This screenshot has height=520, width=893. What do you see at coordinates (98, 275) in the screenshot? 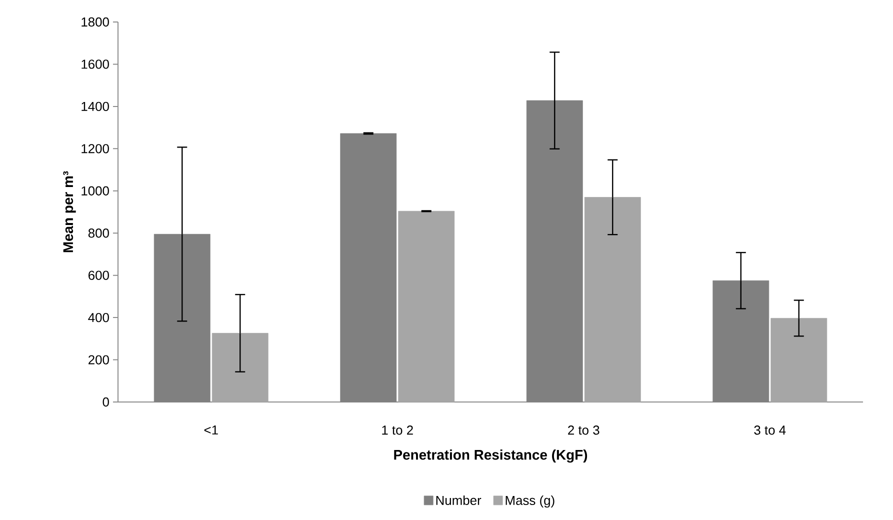
I see `y-tick-label: 600` at bounding box center [98, 275].